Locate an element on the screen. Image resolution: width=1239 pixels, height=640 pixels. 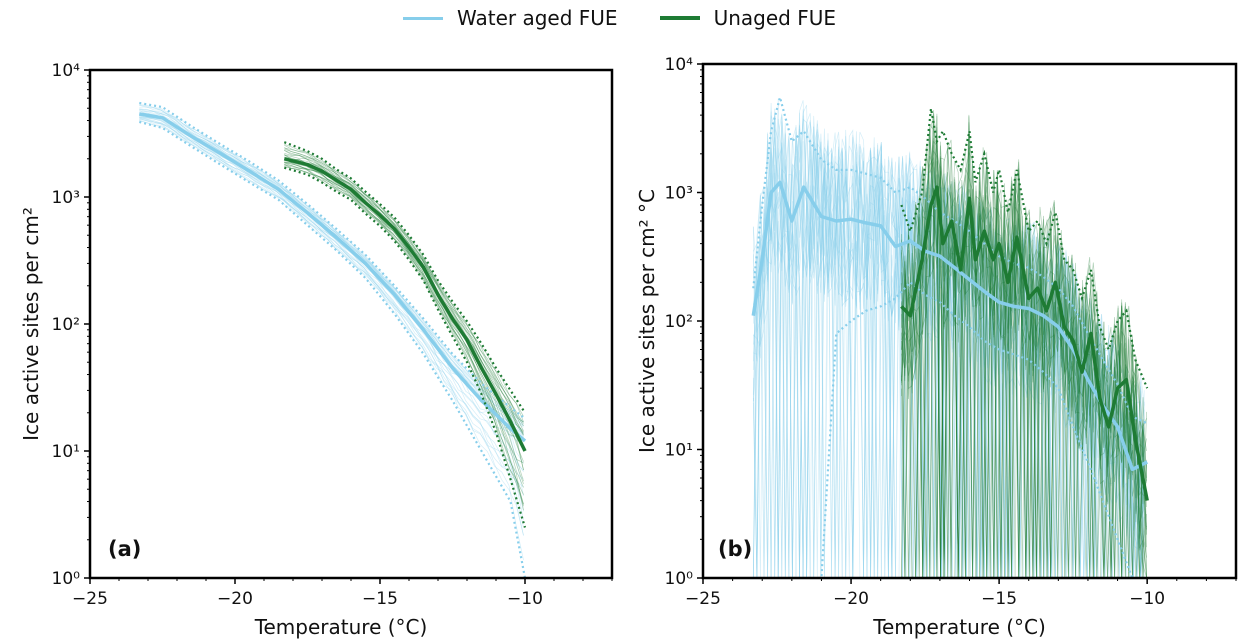
x-tick-label: −25 is located at coordinates (703, 599).